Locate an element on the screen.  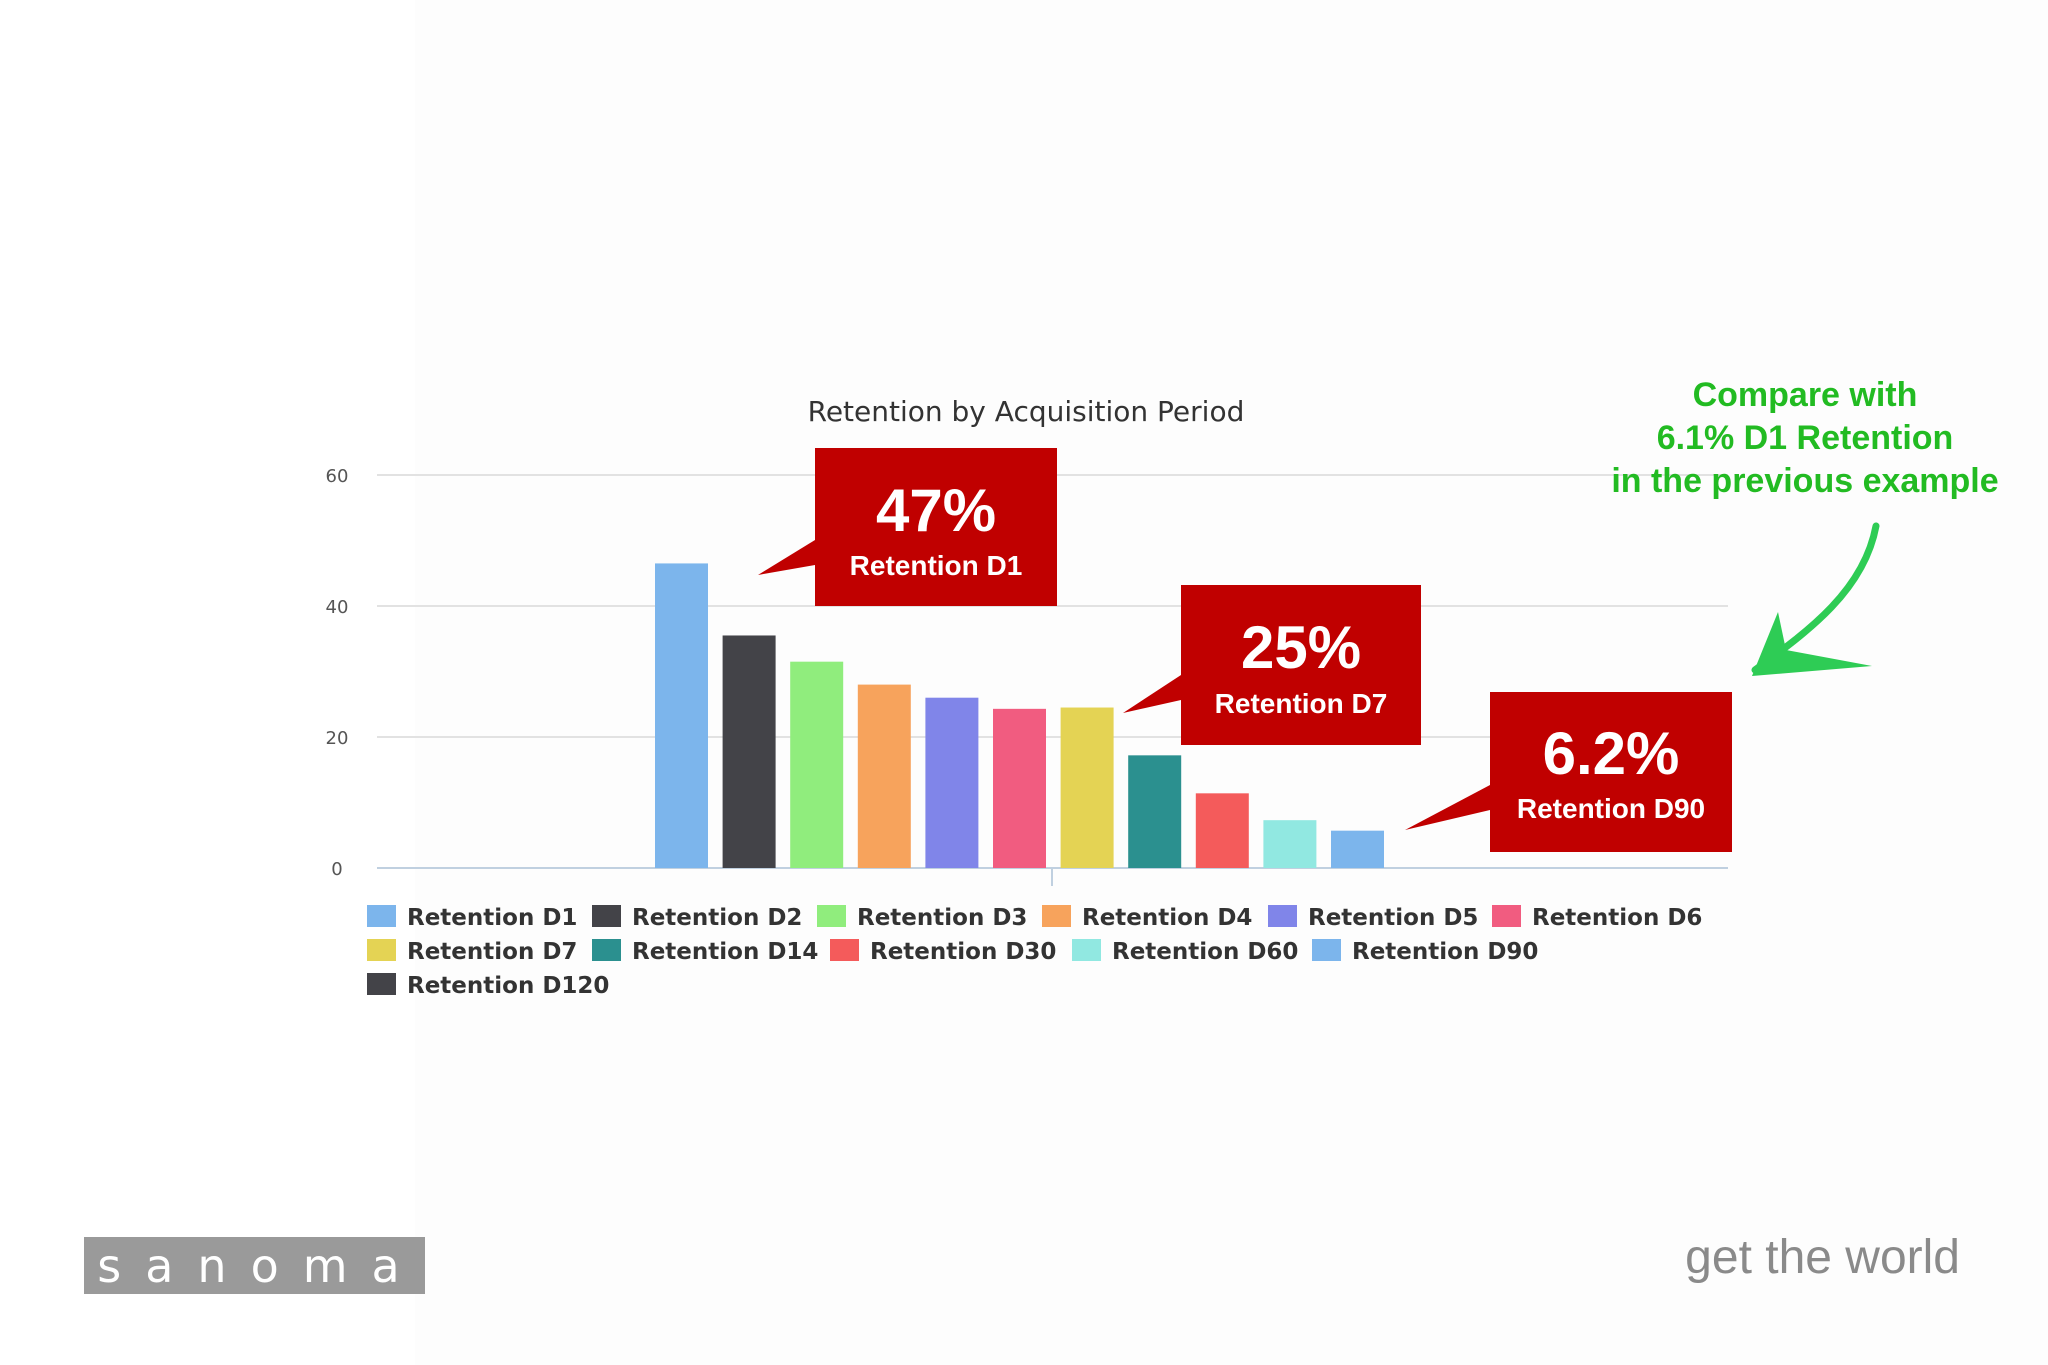
callout-value: 25% is located at coordinates (1301, 647).